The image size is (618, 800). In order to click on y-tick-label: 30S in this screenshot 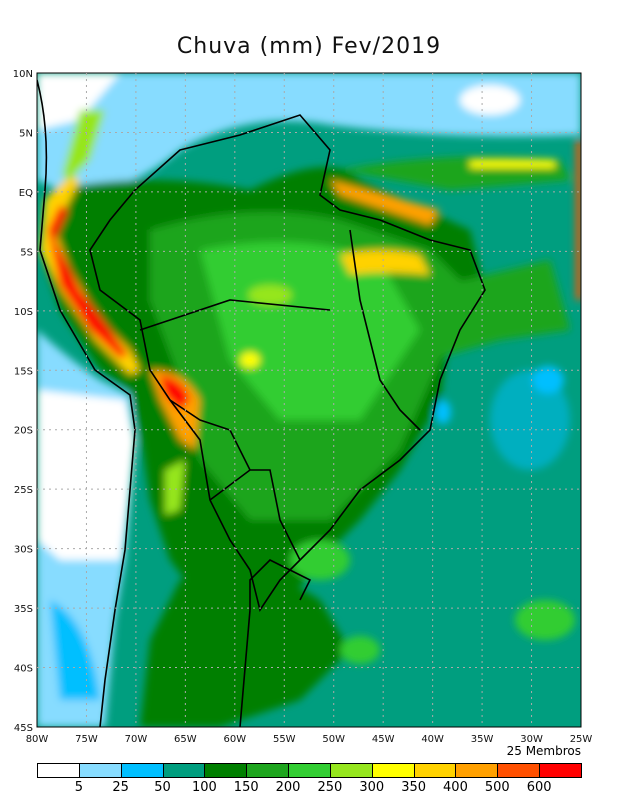, I will do `click(23, 550)`.